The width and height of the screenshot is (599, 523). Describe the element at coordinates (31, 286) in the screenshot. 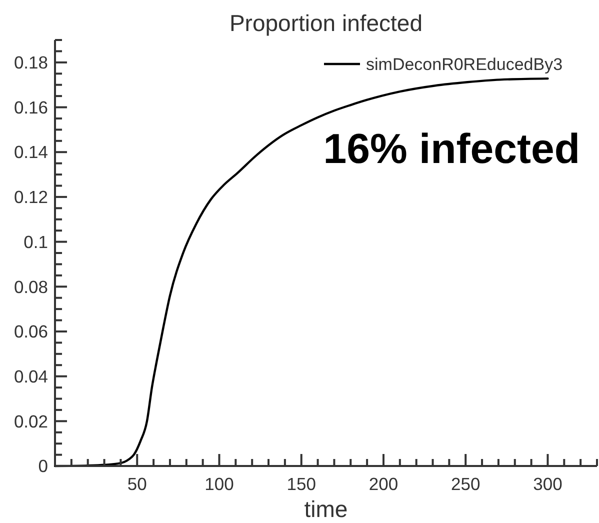

I see `y-tick-label: 0.08` at that location.